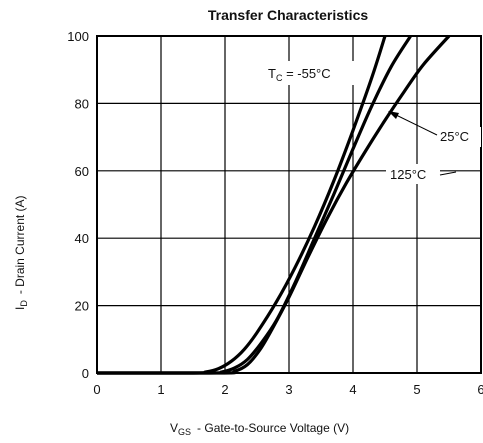  Describe the element at coordinates (480, 389) in the screenshot. I see `x-tick-label-6: 6` at that location.